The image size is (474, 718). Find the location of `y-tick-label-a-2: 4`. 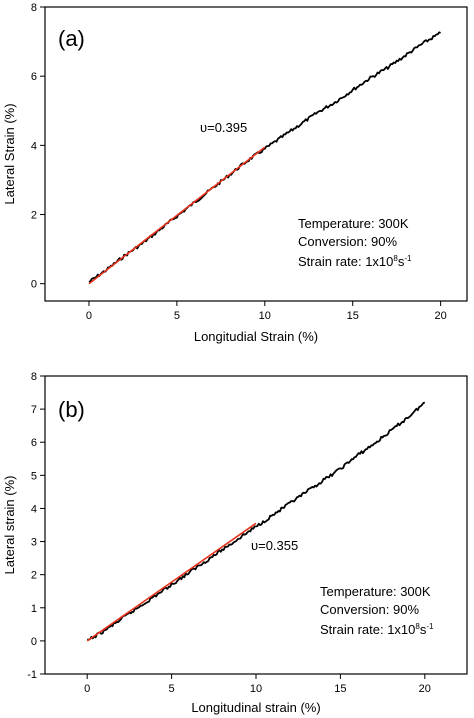

y-tick-label-a-2: 4 is located at coordinates (34, 146).